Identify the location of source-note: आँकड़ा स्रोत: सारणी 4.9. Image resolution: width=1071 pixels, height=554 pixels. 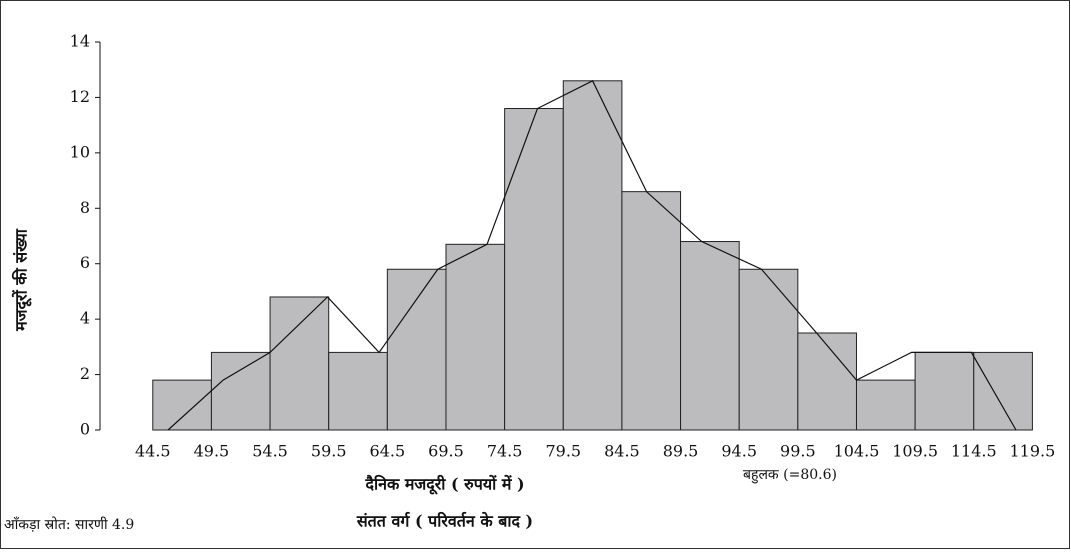
(69, 524).